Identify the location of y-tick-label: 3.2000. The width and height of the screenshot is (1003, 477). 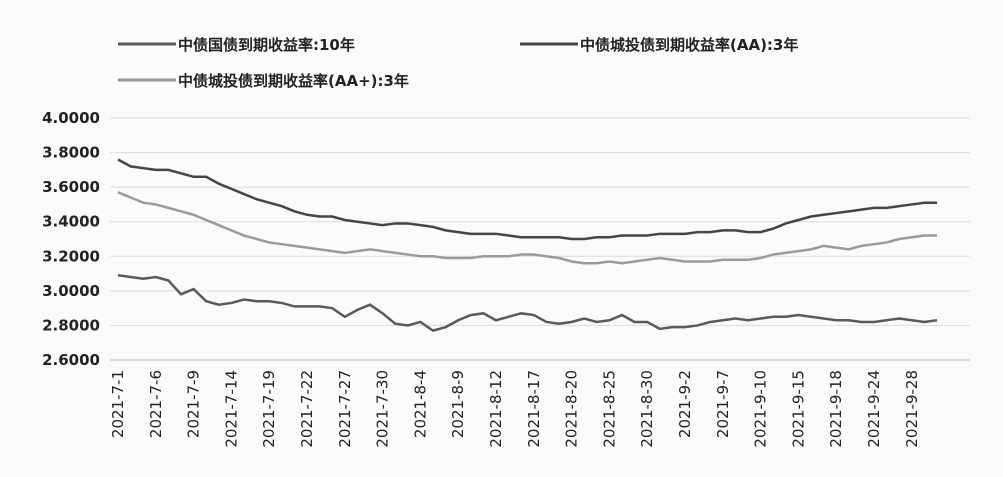
(71, 256).